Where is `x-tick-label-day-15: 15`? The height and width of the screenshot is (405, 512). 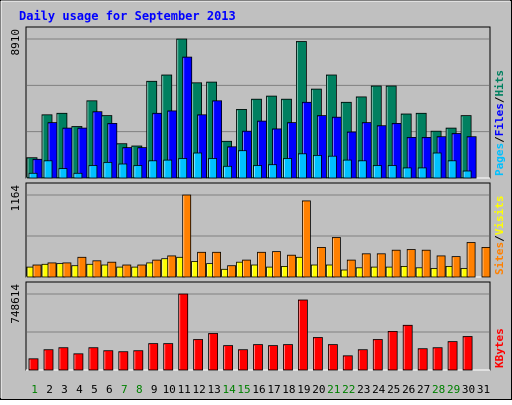 x-tick-label-day-15: 15 is located at coordinates (243, 389).